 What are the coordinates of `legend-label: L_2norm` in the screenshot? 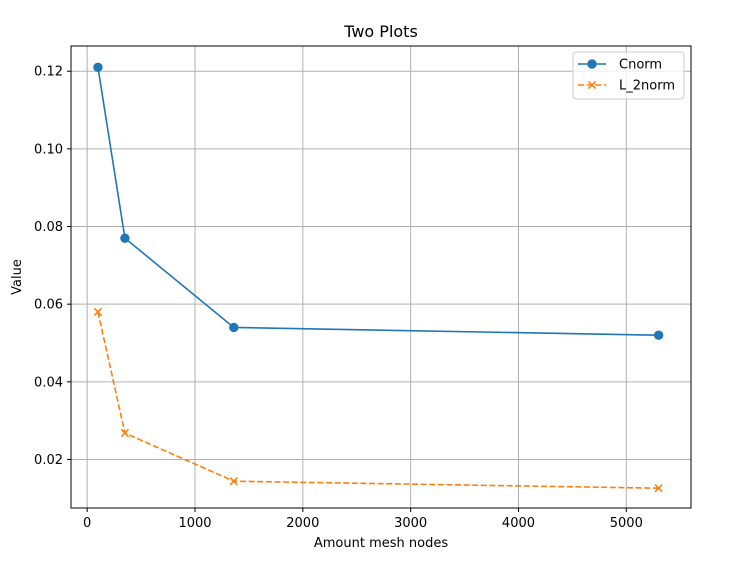 It's located at (647, 86).